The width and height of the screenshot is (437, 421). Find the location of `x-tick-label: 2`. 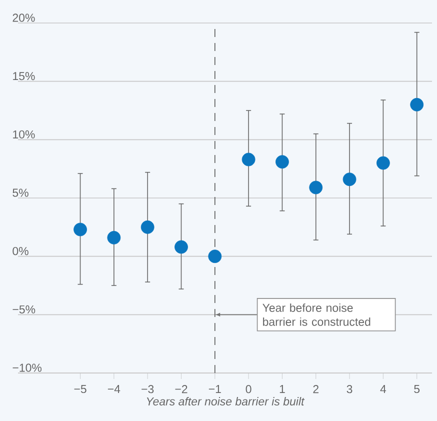

x-tick-label: 2 is located at coordinates (315, 389).